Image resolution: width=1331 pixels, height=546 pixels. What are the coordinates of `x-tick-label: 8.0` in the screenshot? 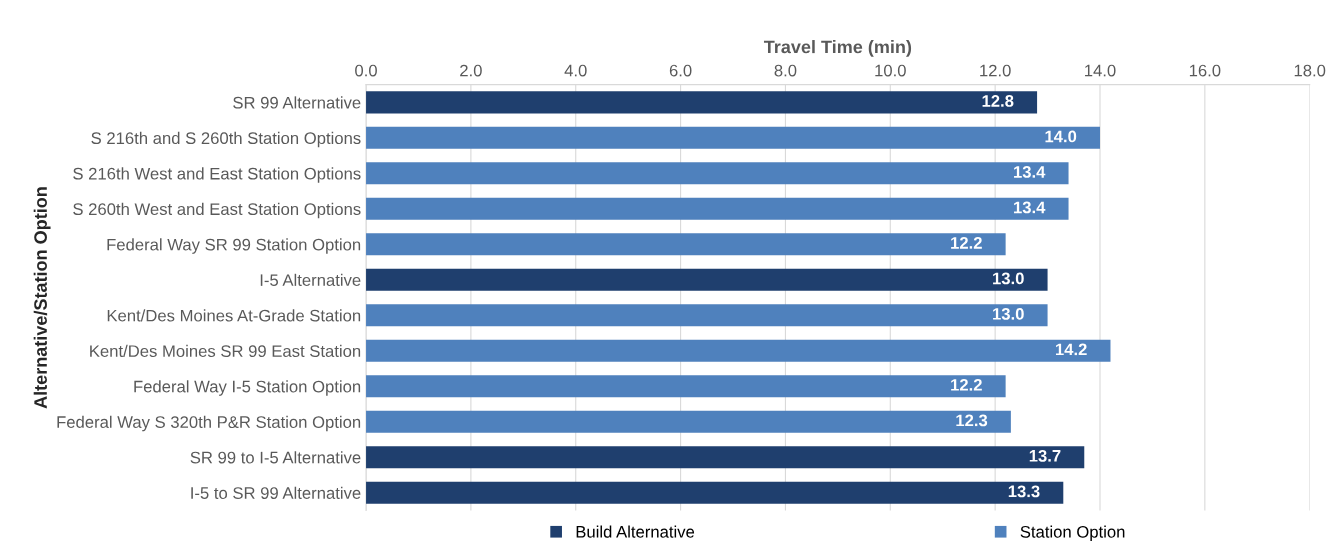 It's located at (785, 70).